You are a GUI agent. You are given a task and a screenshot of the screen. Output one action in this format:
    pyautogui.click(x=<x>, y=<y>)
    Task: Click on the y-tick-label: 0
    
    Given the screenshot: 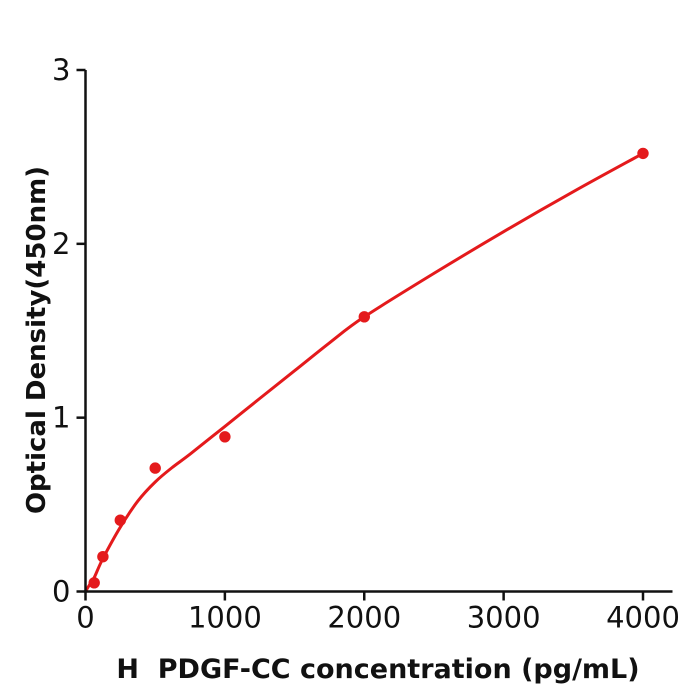 What is the action you would take?
    pyautogui.click(x=61, y=592)
    